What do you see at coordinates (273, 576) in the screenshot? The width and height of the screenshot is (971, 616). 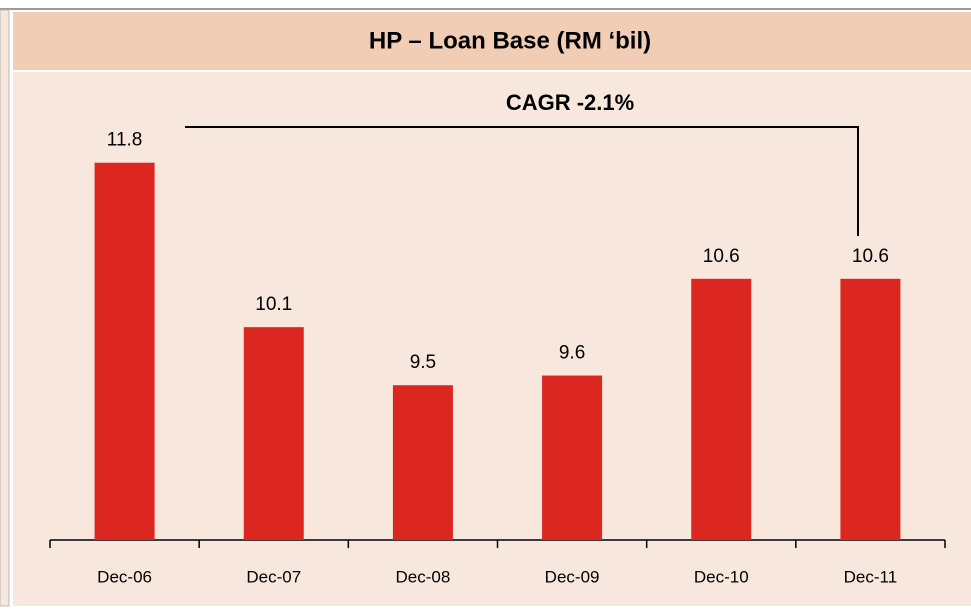 I see `x-tick-label: Dec-07` at bounding box center [273, 576].